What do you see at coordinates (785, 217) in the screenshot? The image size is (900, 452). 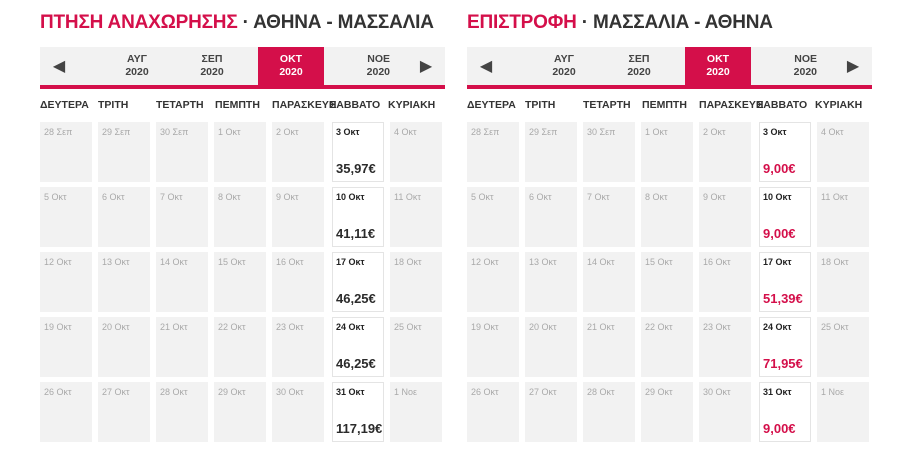 I see `day-cell-available: 10 Οκτ 9,00€` at bounding box center [785, 217].